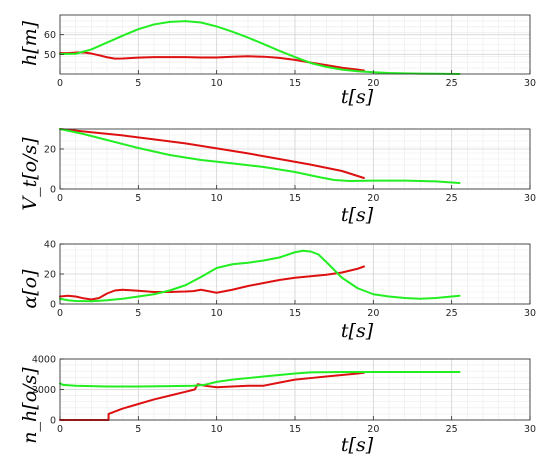 The width and height of the screenshot is (550, 467). Describe the element at coordinates (30, 289) in the screenshot. I see `y-axis-label: α[o]` at that location.